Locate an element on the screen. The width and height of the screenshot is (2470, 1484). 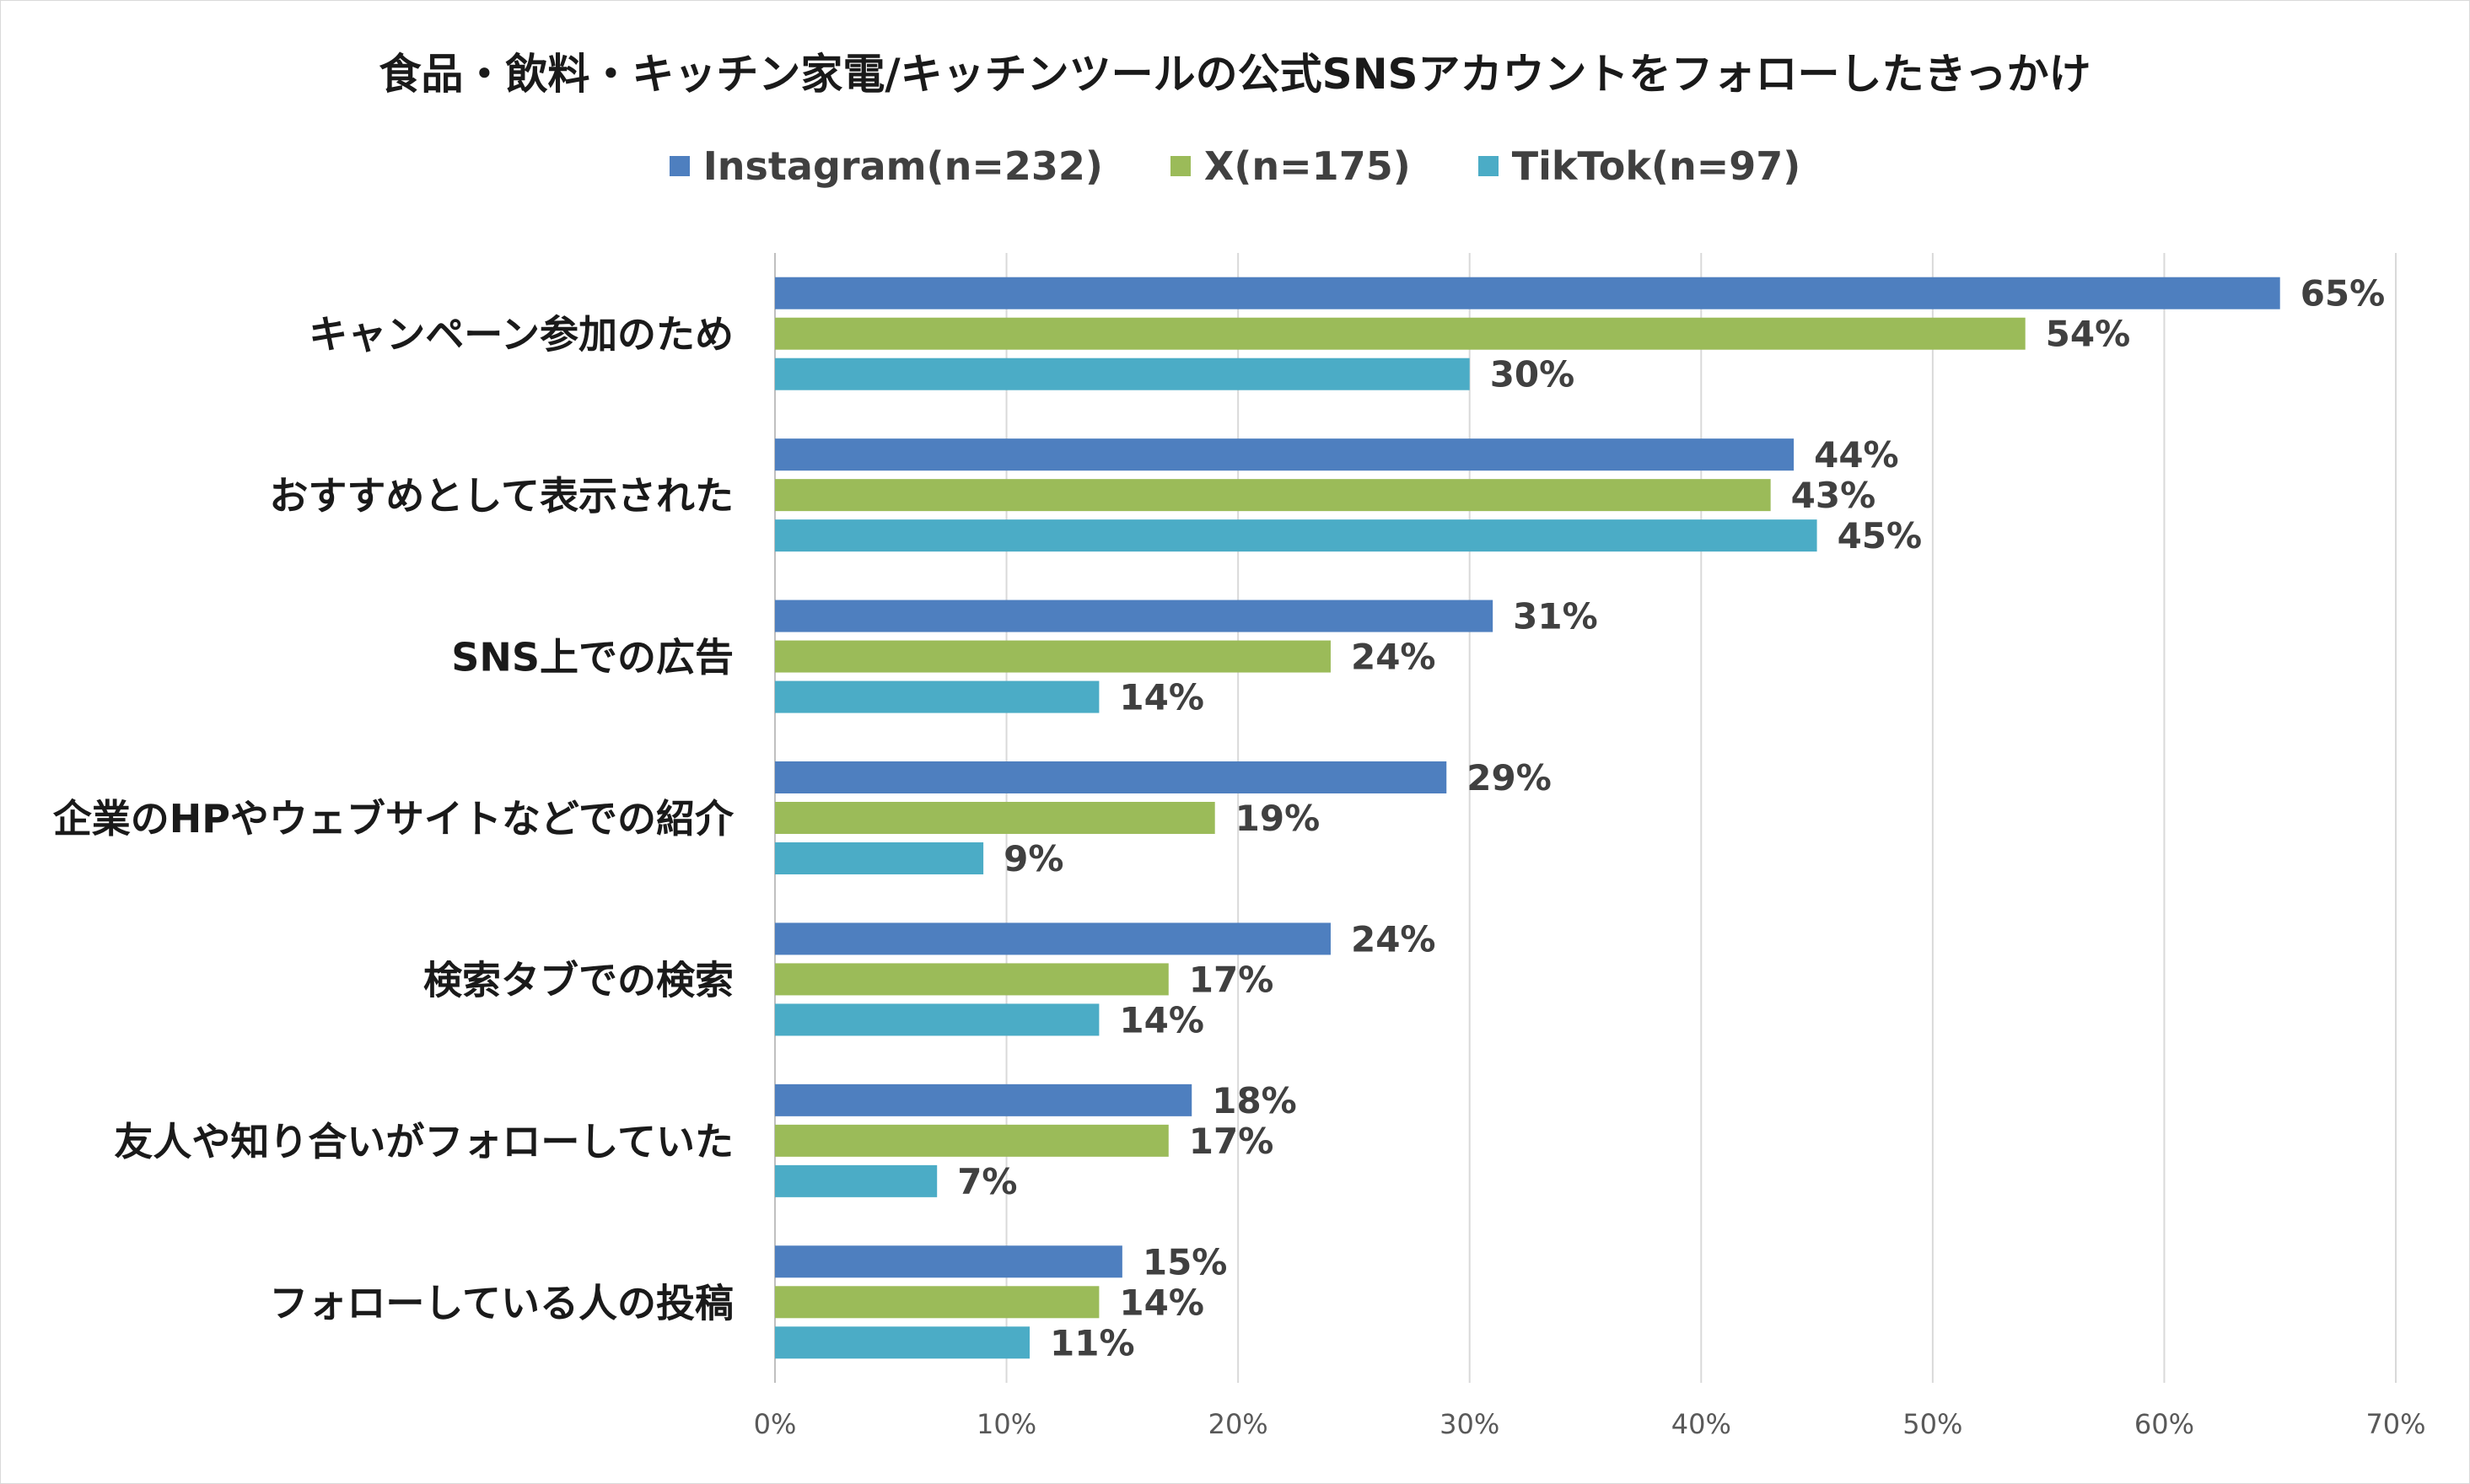
x-tick-label: 10% is located at coordinates (1007, 1424).